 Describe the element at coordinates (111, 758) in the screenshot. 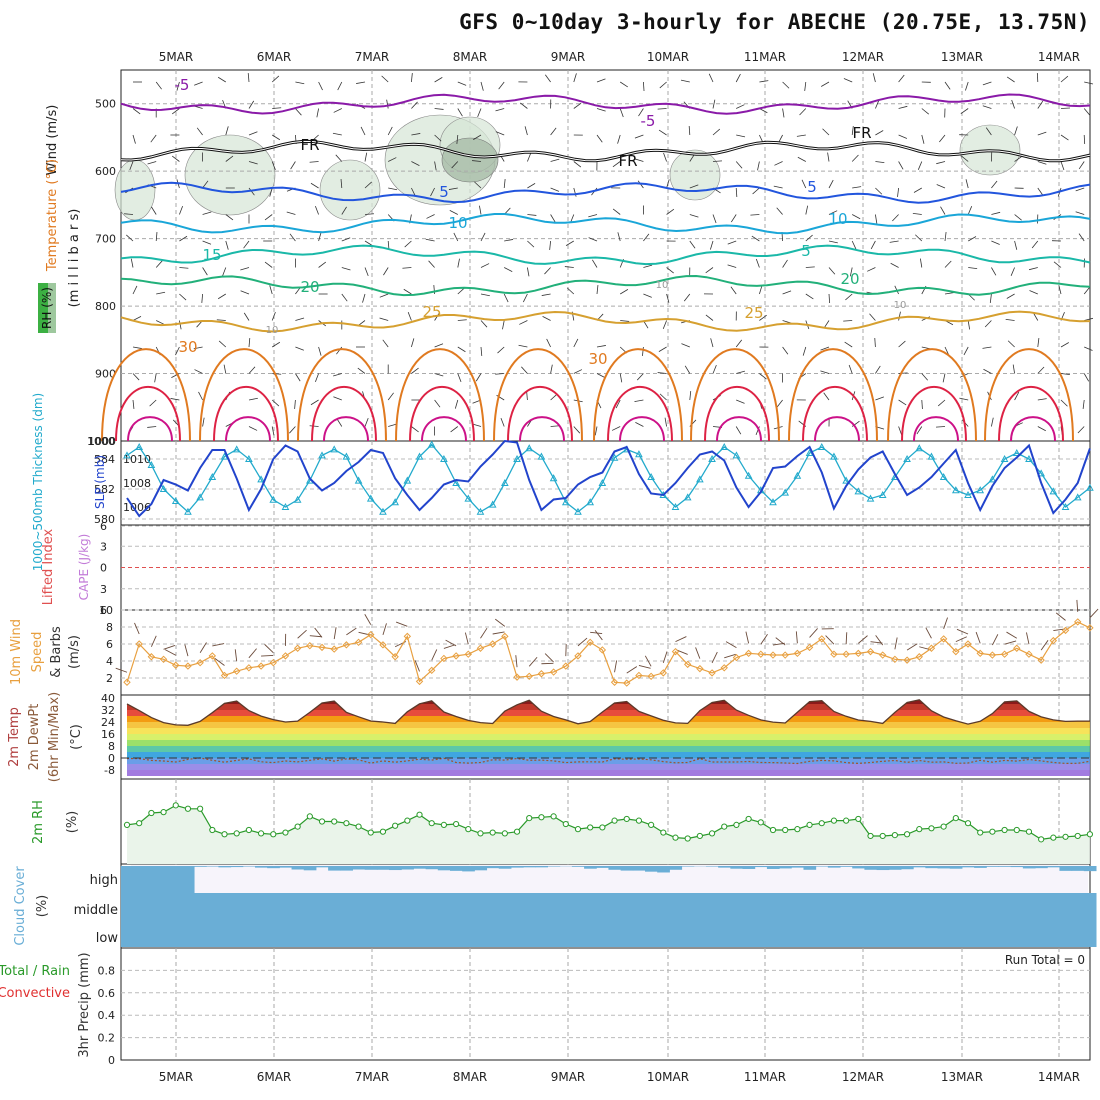

I see `temp-tick-label: 0` at that location.